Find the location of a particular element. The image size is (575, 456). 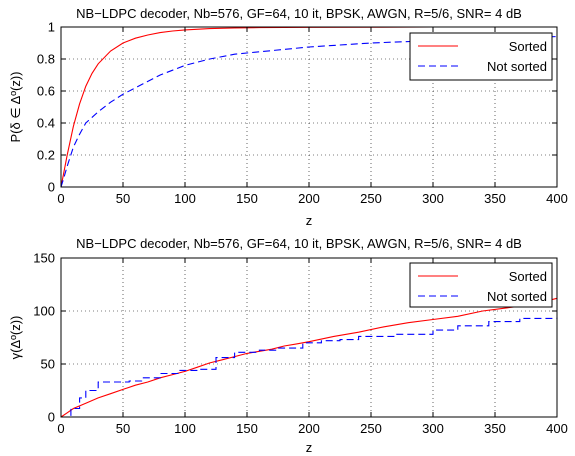

y-tick-label: 1 is located at coordinates (51, 27).